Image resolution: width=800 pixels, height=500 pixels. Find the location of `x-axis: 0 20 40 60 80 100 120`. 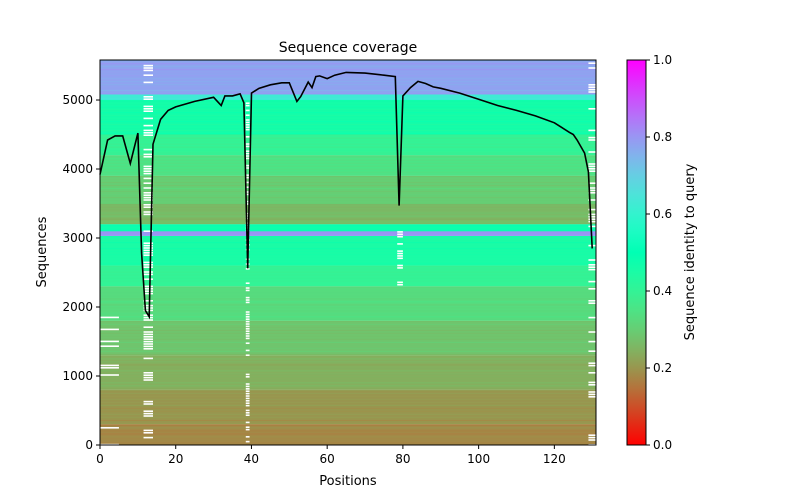

x-axis: 0 20 40 60 80 100 120 is located at coordinates (331, 455).